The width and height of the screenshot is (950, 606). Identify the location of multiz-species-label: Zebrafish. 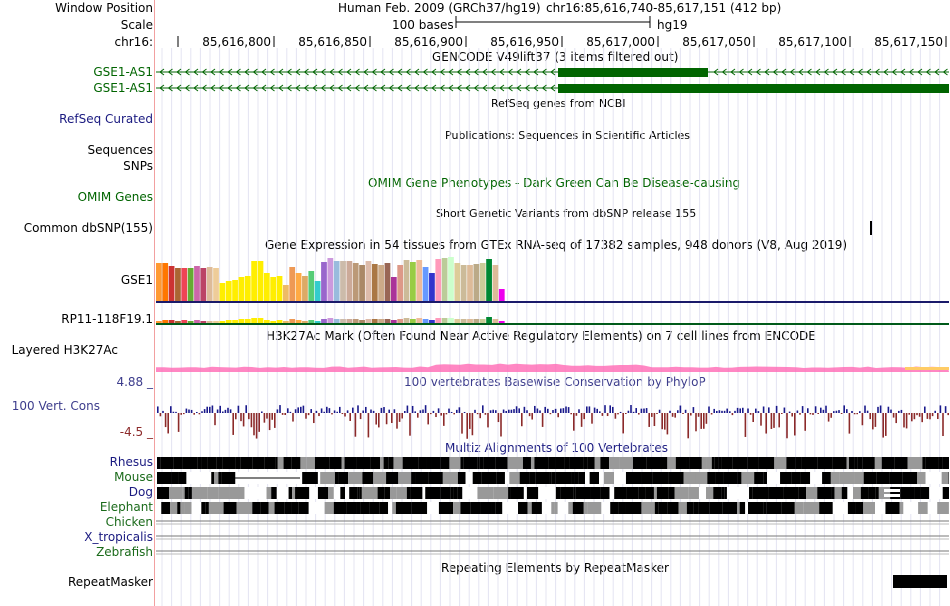
(124, 552).